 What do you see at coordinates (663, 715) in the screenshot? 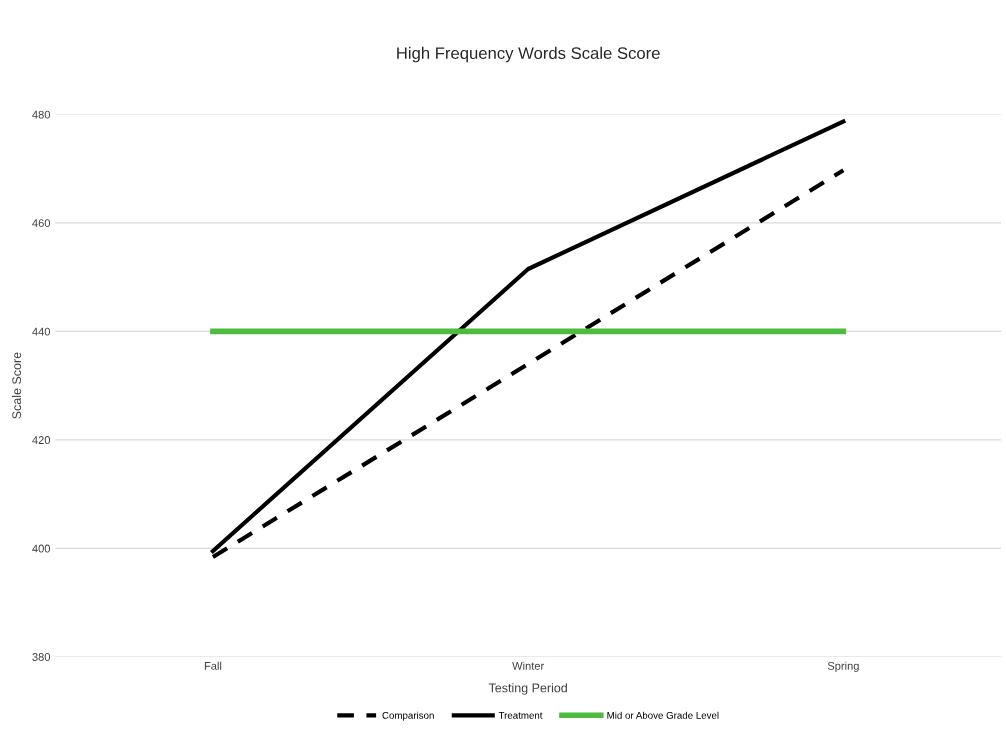
I see `legend-label: Mid or Above Grade Level` at bounding box center [663, 715].